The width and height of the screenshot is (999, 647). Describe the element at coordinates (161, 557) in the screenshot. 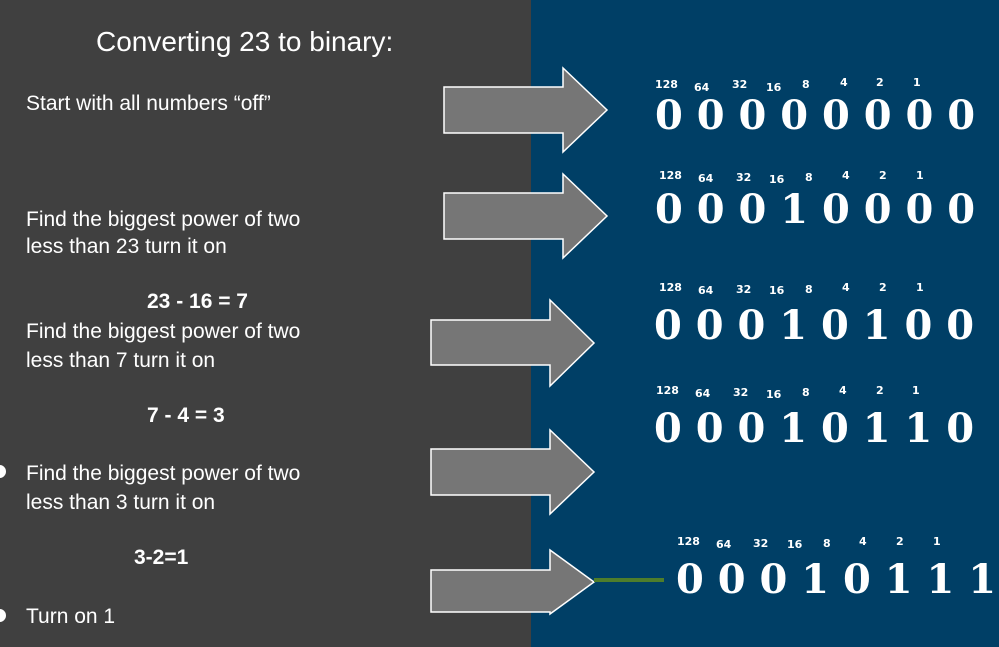

I see `equation-3-minus-2: 3-2=1` at that location.